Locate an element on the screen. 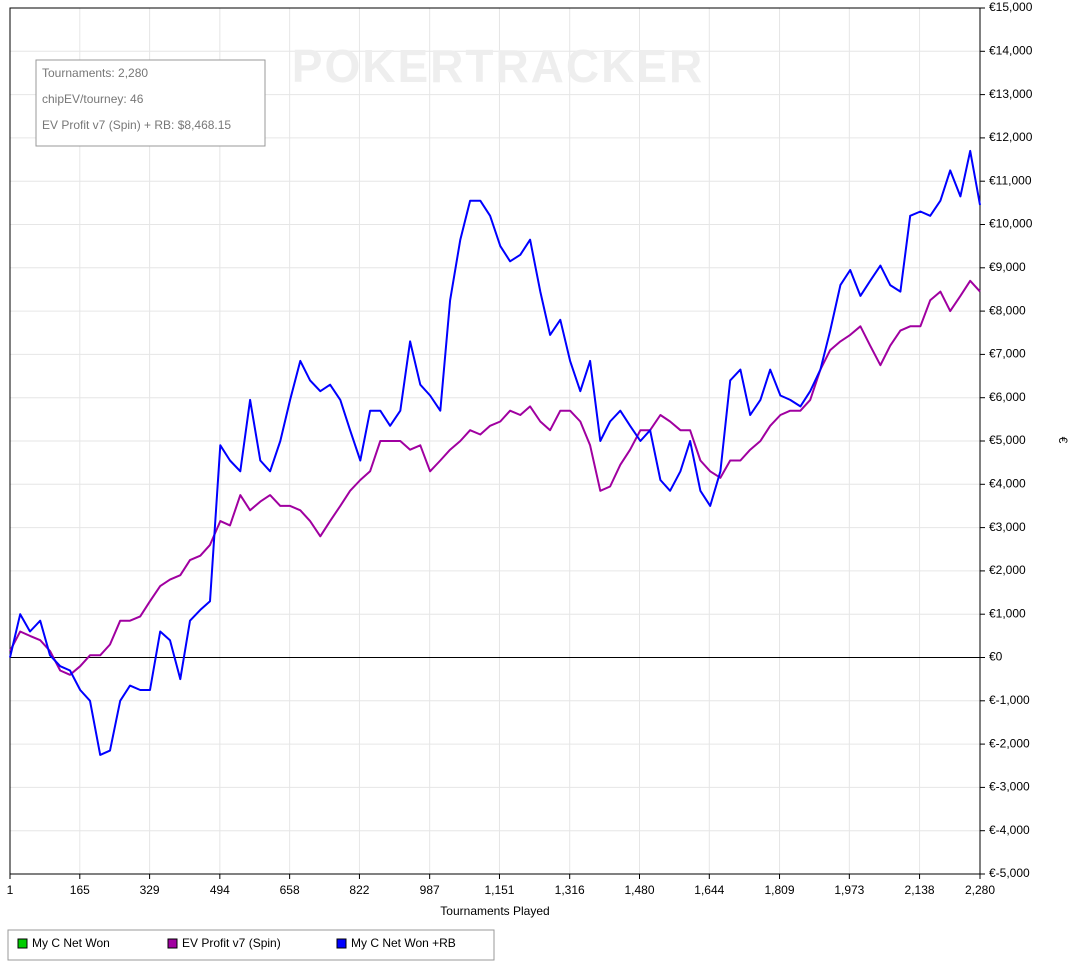  legend-label: My C Net Won is located at coordinates (71, 943).